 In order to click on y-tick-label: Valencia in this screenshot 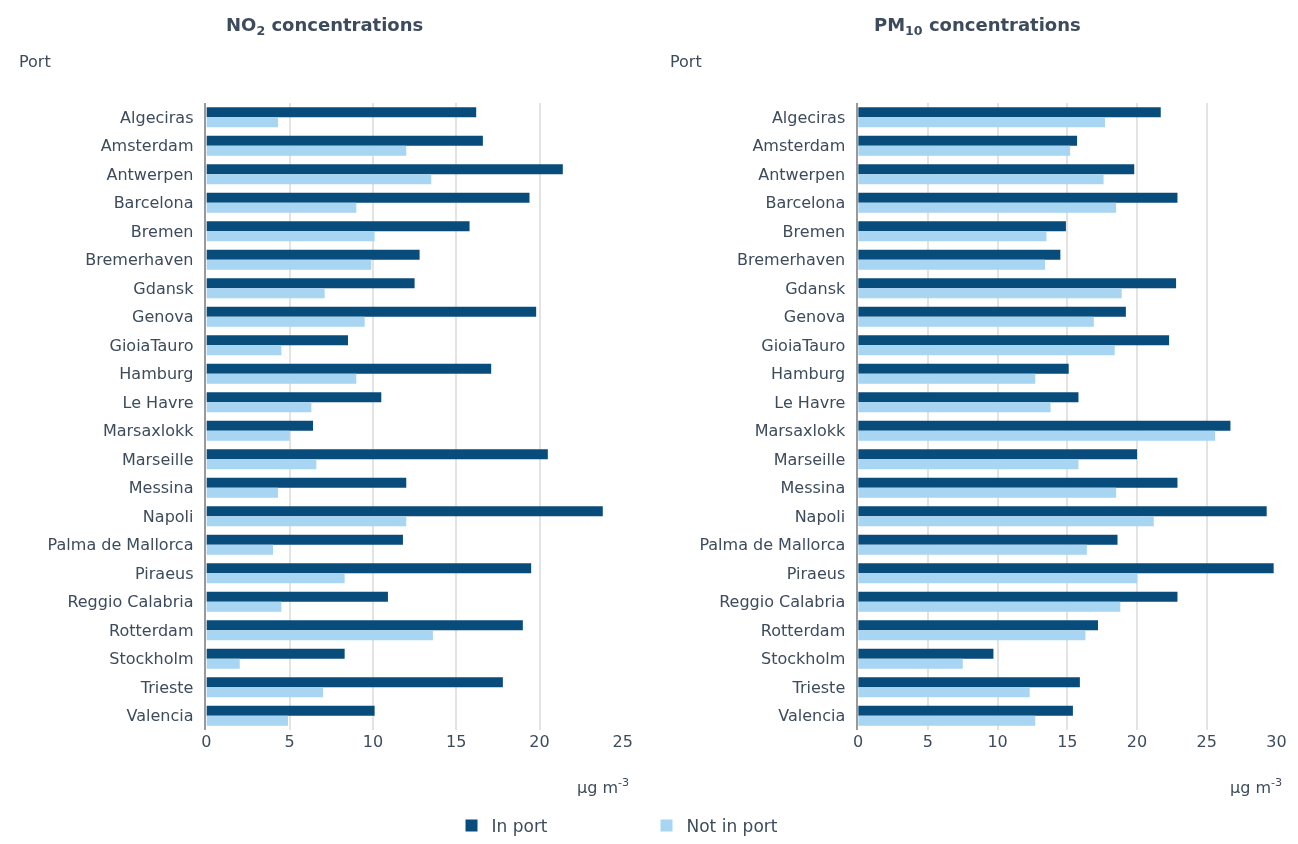, I will do `click(812, 716)`.